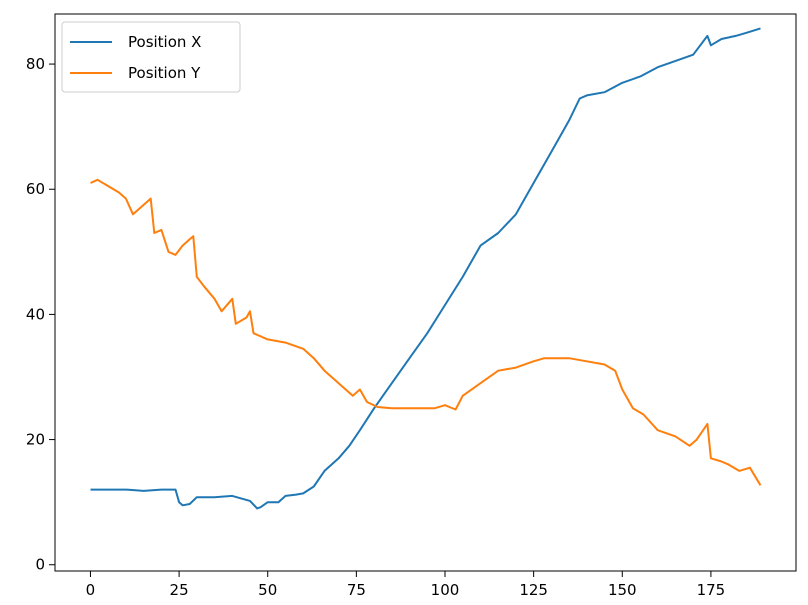 This screenshot has width=808, height=605. I want to click on x-tick-label: 75, so click(356, 590).